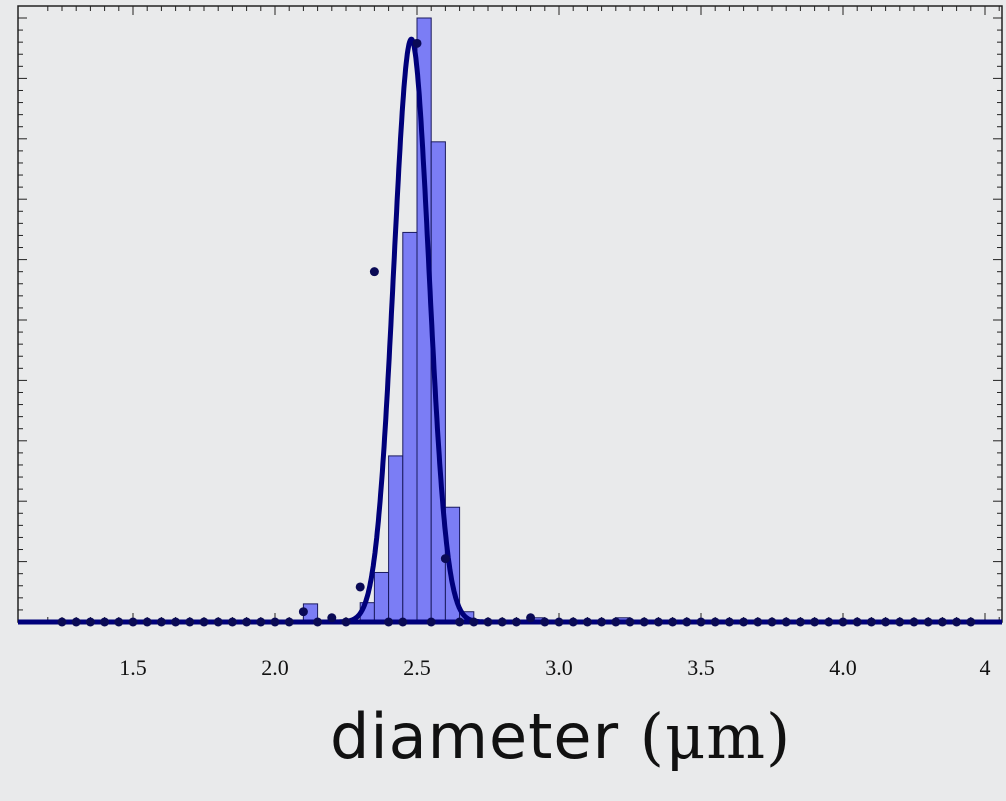 The height and width of the screenshot is (801, 1006). What do you see at coordinates (133, 667) in the screenshot?
I see `x-tick-label: 1.5` at bounding box center [133, 667].